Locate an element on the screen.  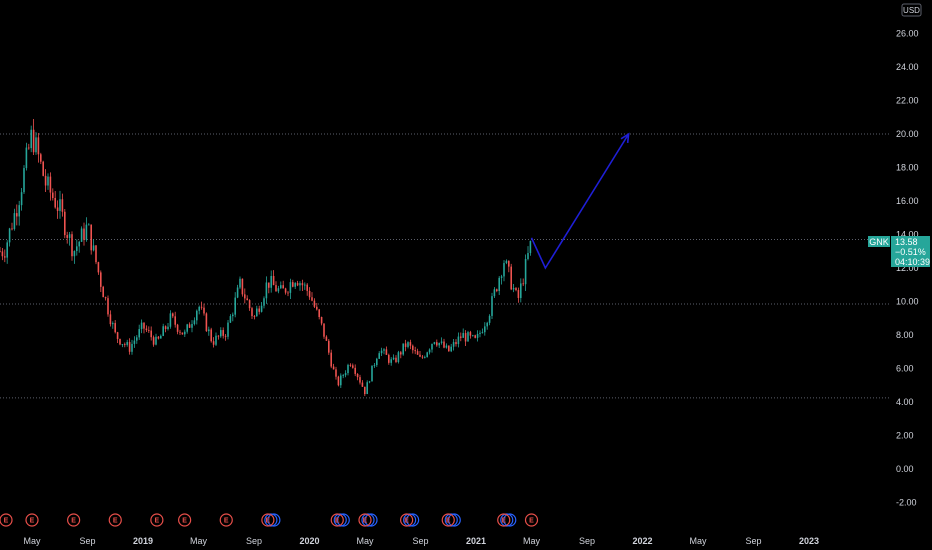
projection-polyline is located at coordinates (580, 201).